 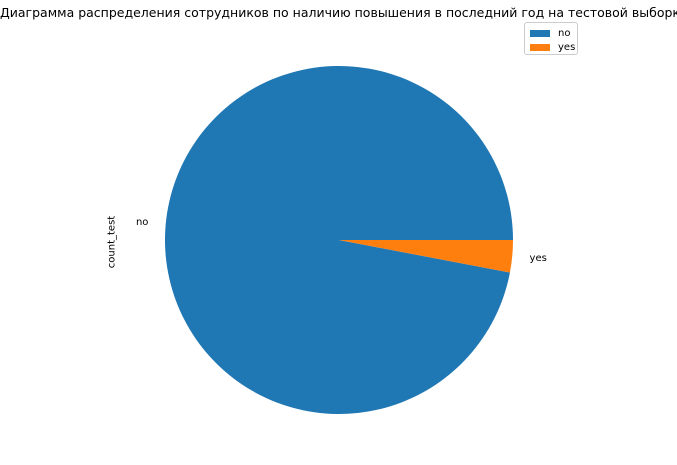 I want to click on legend-item-no: no, so click(x=550, y=33).